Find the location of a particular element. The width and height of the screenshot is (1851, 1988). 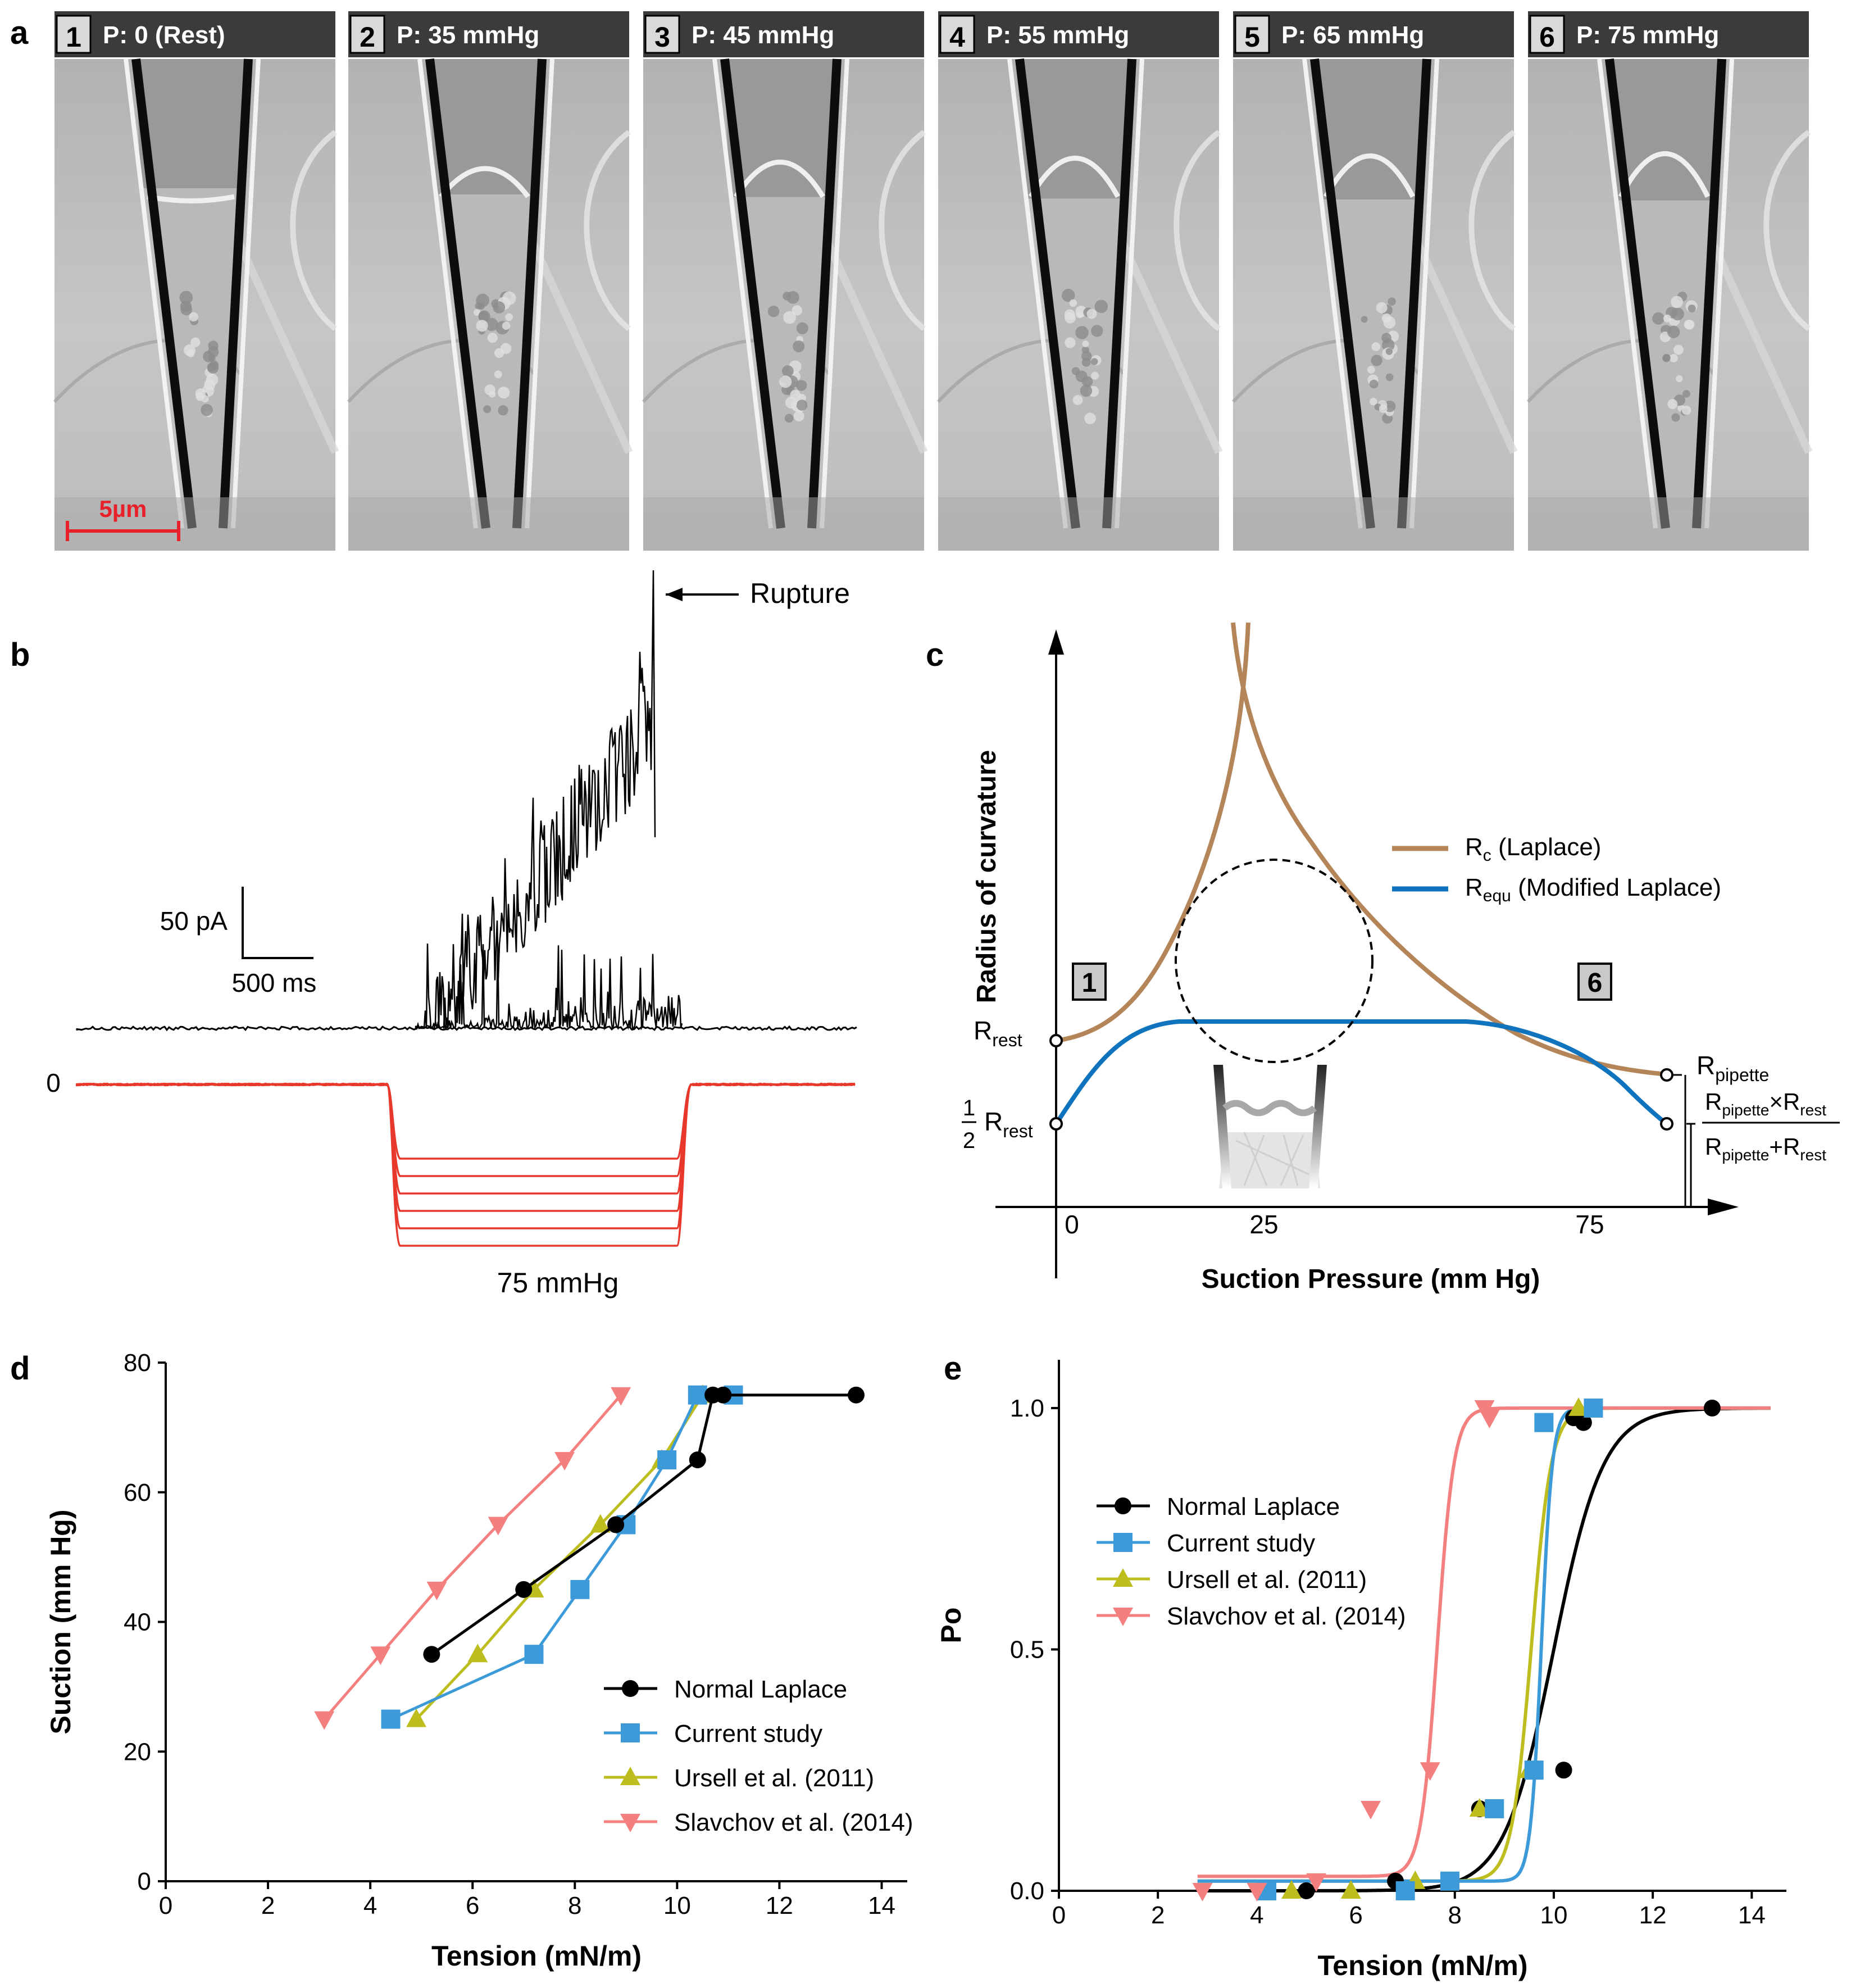

panel-letter-a: a is located at coordinates (19, 33).